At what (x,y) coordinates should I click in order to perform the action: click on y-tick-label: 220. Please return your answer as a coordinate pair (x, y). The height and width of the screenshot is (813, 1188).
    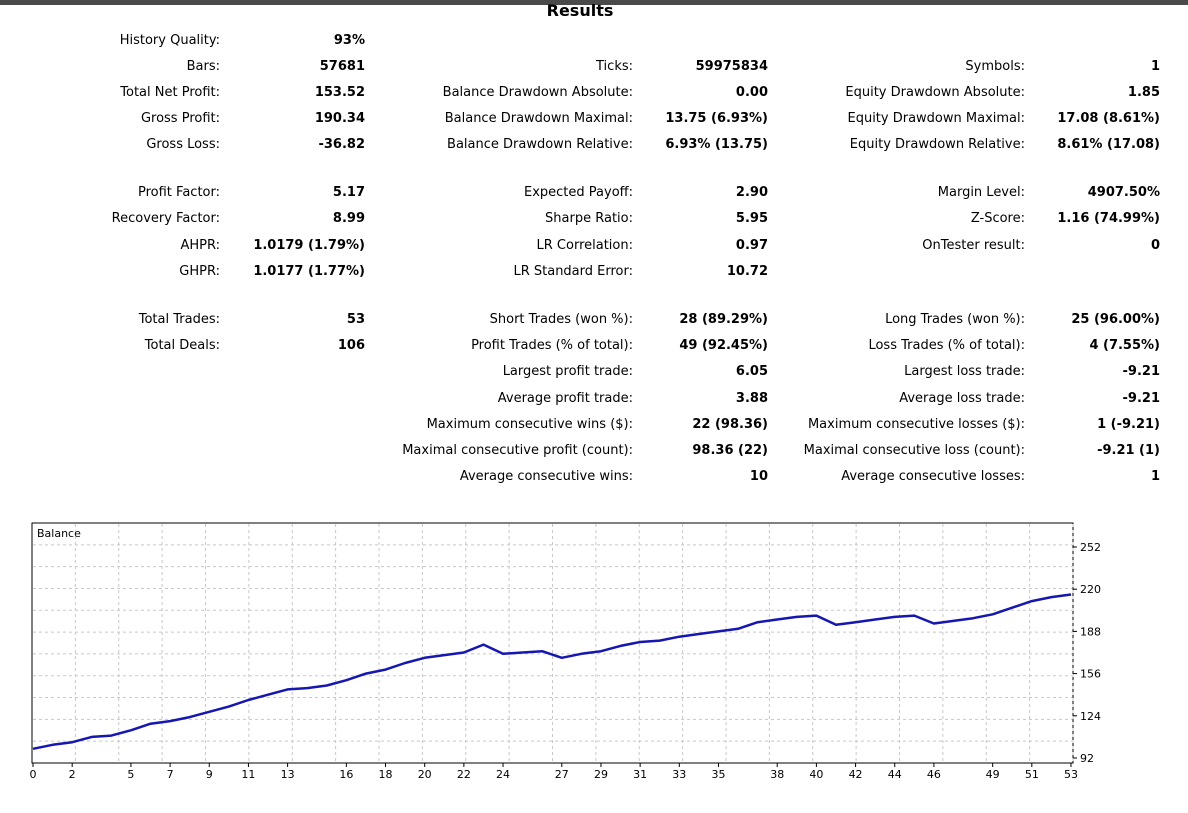
    Looking at the image, I should click on (1090, 589).